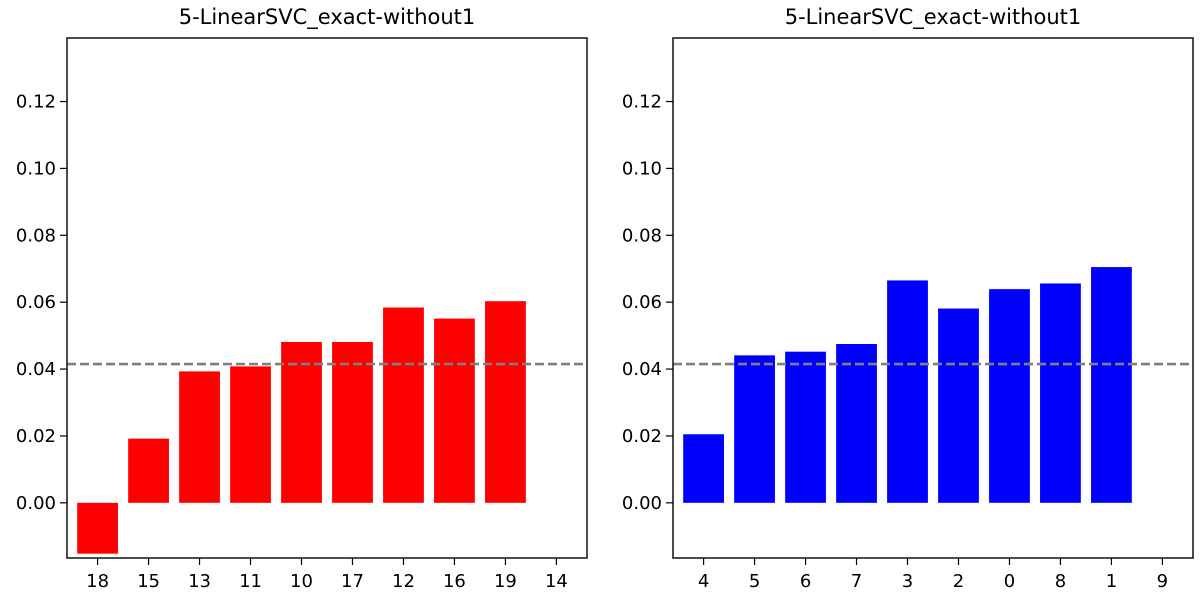 This screenshot has width=1200, height=600. What do you see at coordinates (505, 581) in the screenshot?
I see `x-tick-label: 19` at bounding box center [505, 581].